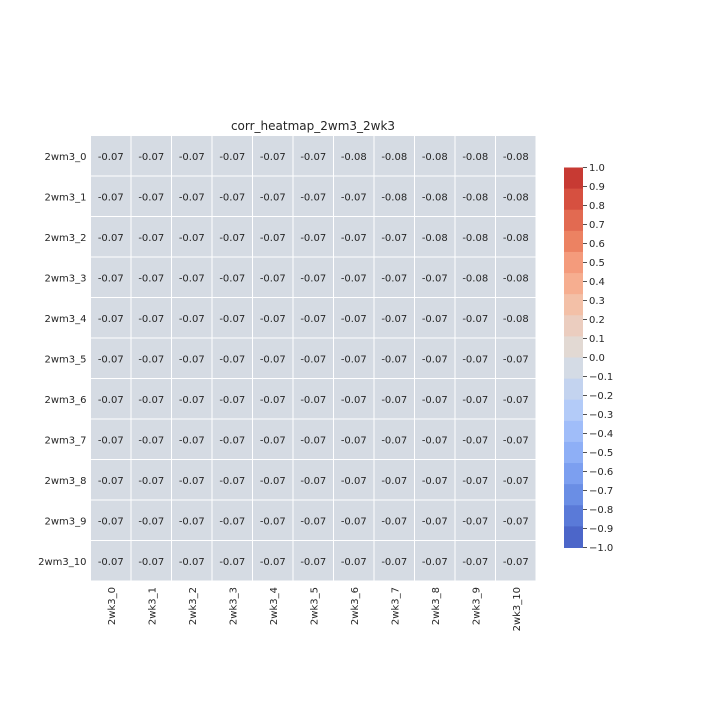 The width and height of the screenshot is (720, 720). Describe the element at coordinates (601, 434) in the screenshot. I see `colorbar-tick-label: −0.4` at that location.